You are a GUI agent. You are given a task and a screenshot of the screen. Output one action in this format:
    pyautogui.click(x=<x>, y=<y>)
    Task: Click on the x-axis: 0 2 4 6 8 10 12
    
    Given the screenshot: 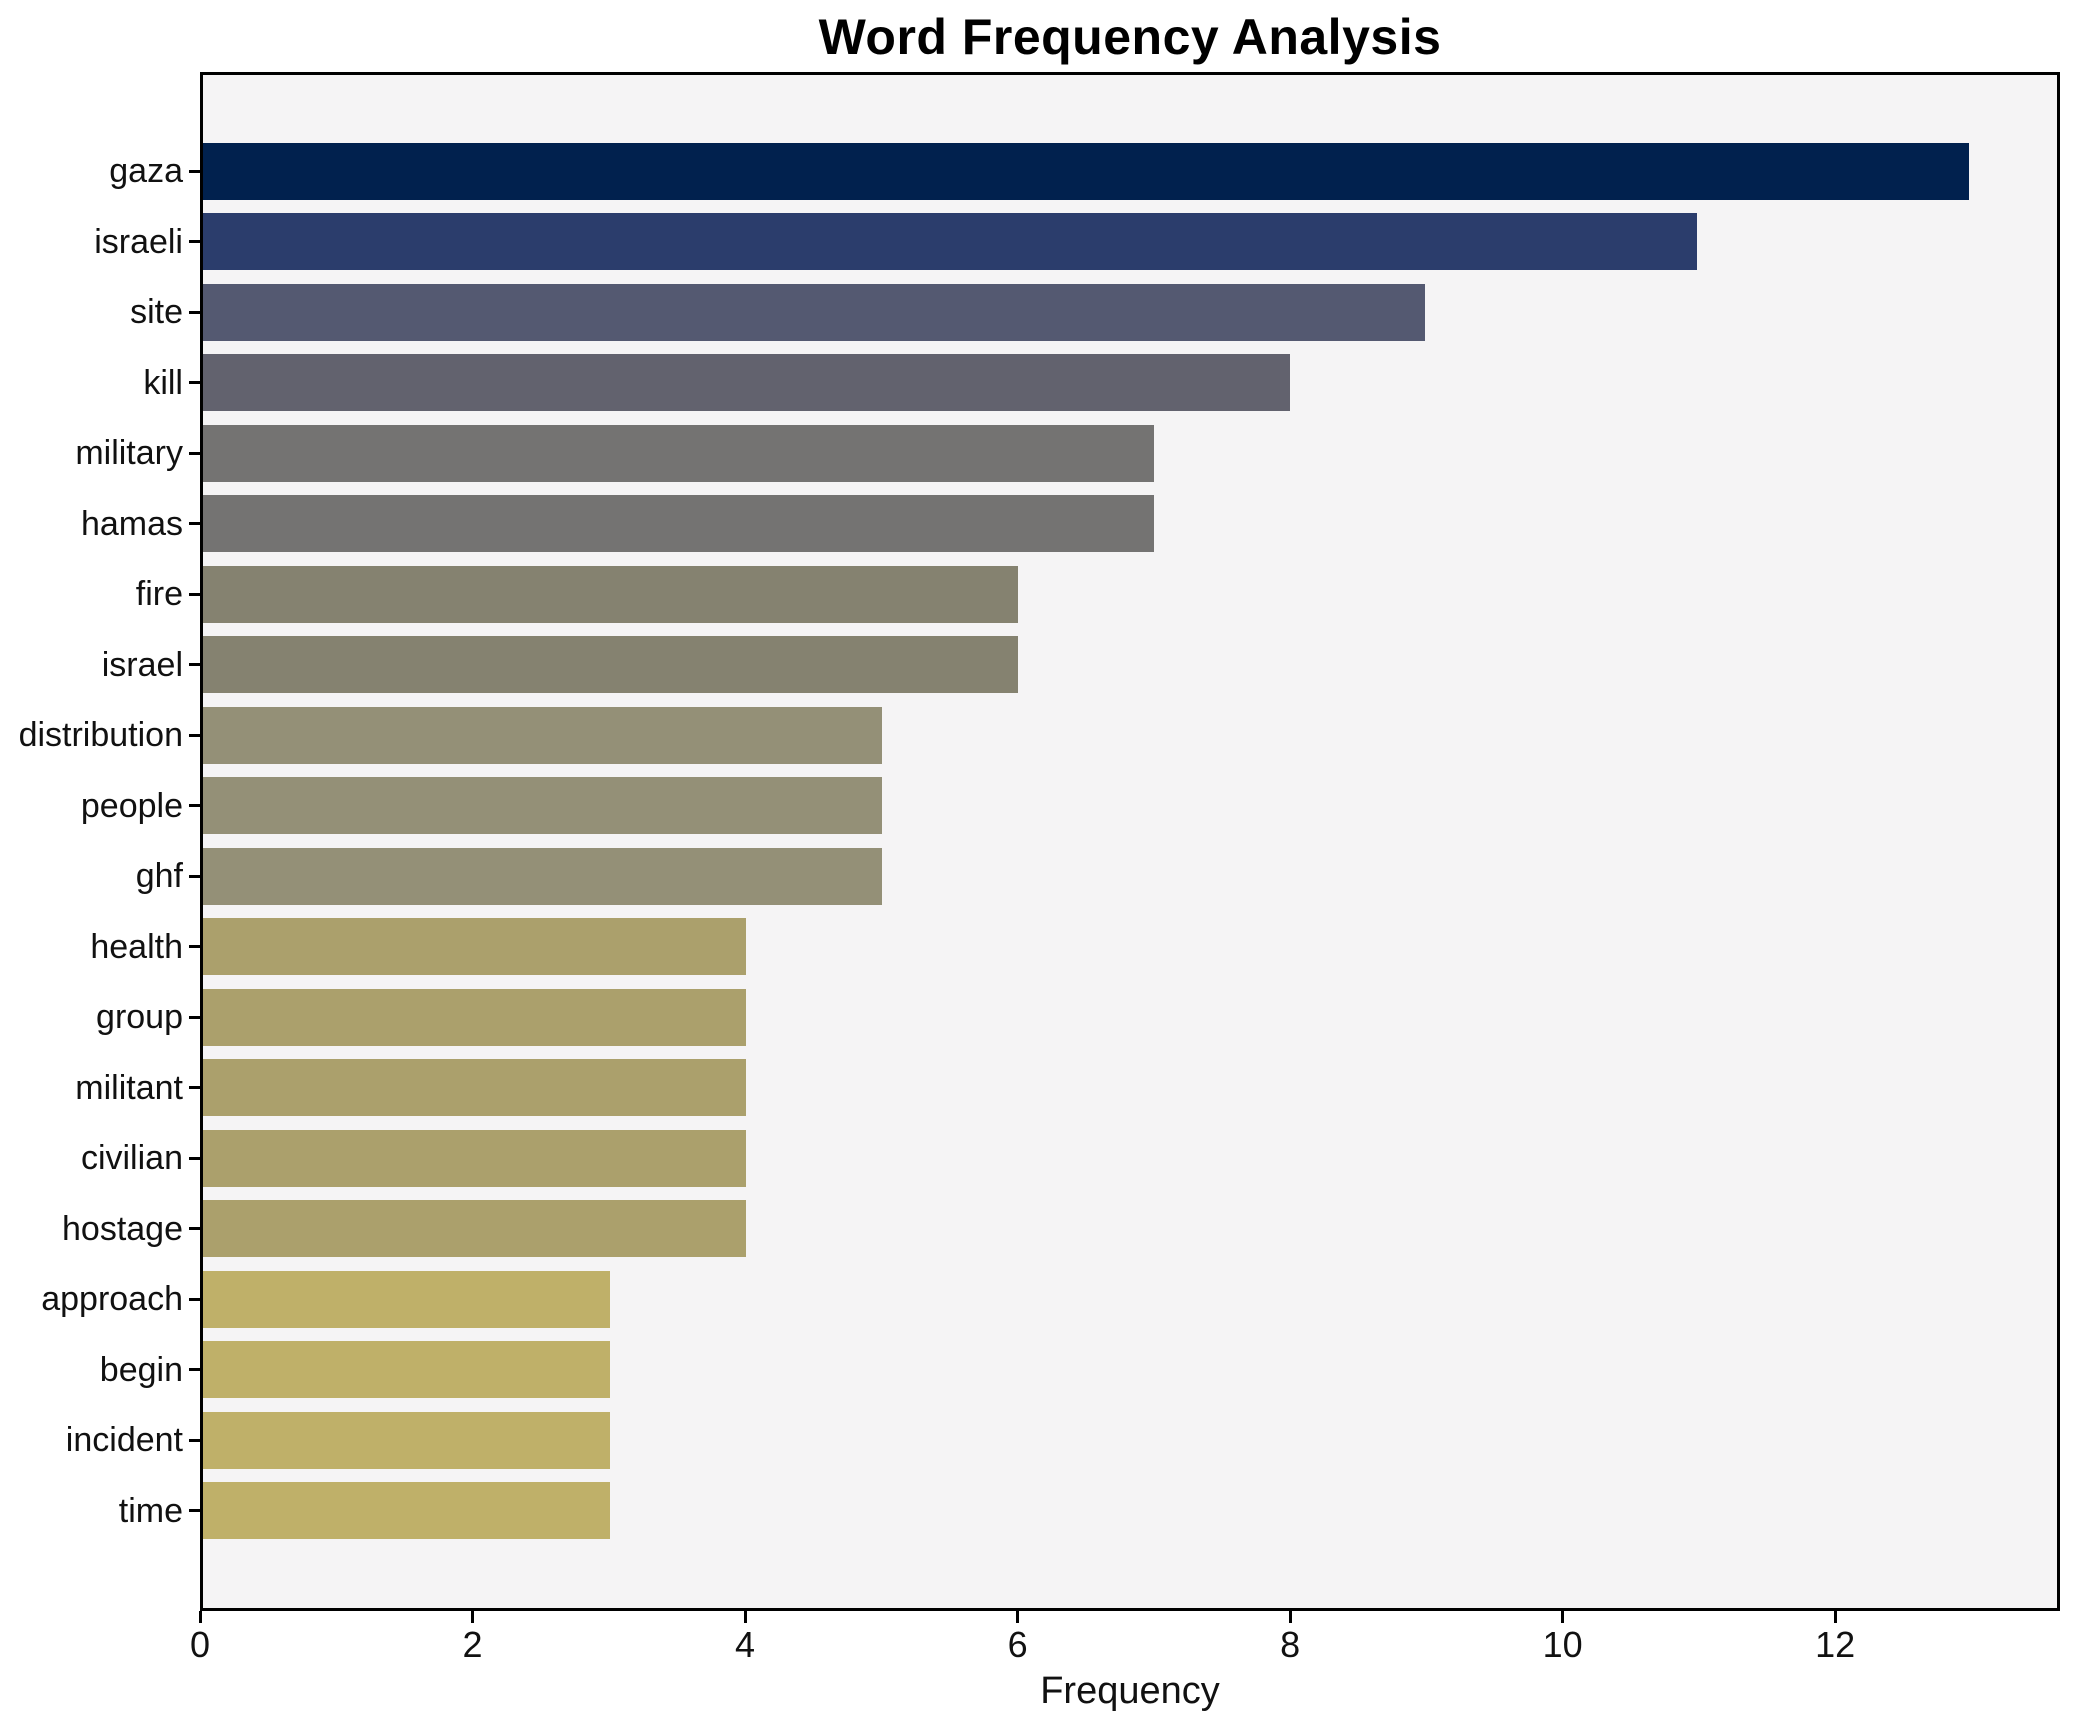 What is the action you would take?
    pyautogui.click(x=1125, y=1641)
    